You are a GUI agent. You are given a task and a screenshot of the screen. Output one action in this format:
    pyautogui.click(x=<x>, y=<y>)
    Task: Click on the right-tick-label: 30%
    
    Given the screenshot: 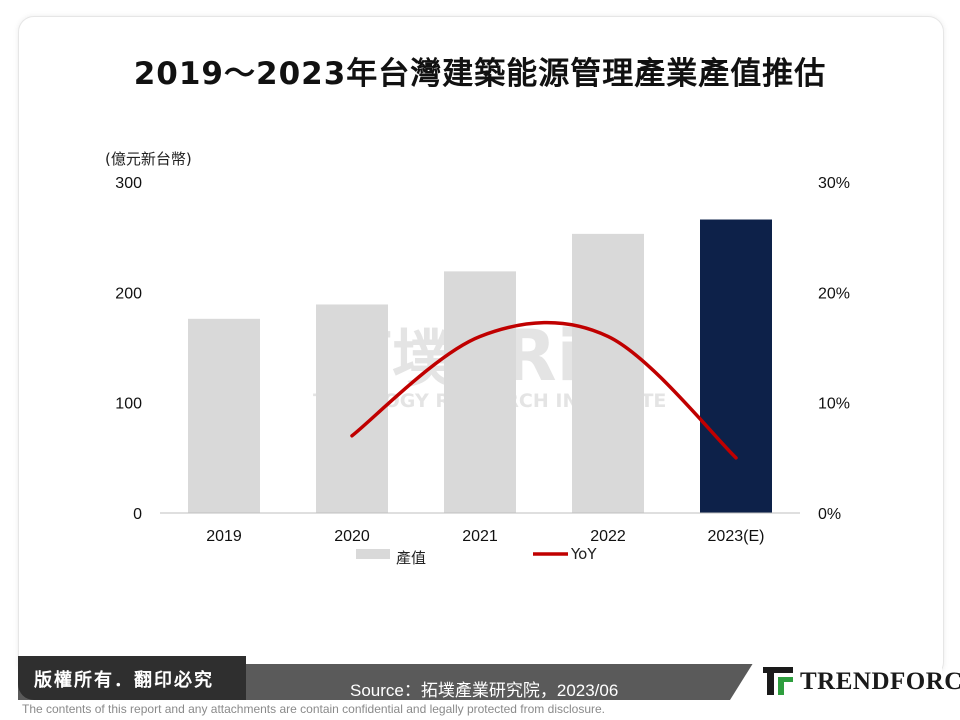 What is the action you would take?
    pyautogui.click(x=834, y=183)
    